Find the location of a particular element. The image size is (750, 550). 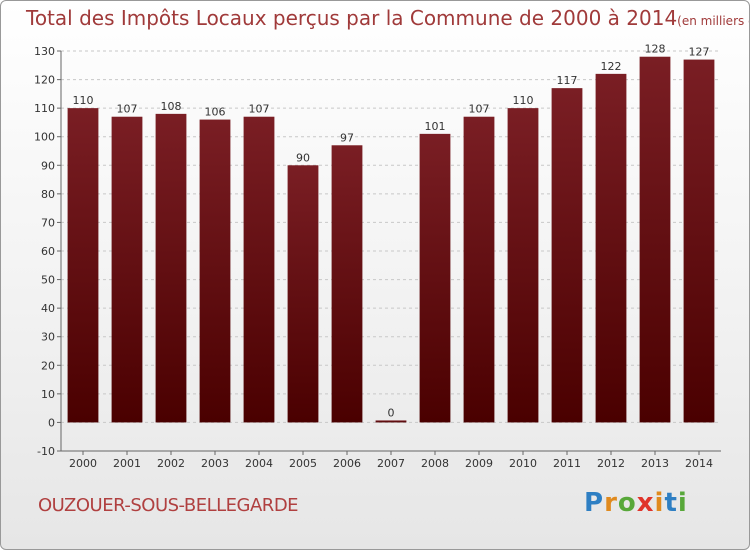

bar-2002 is located at coordinates (171, 268).